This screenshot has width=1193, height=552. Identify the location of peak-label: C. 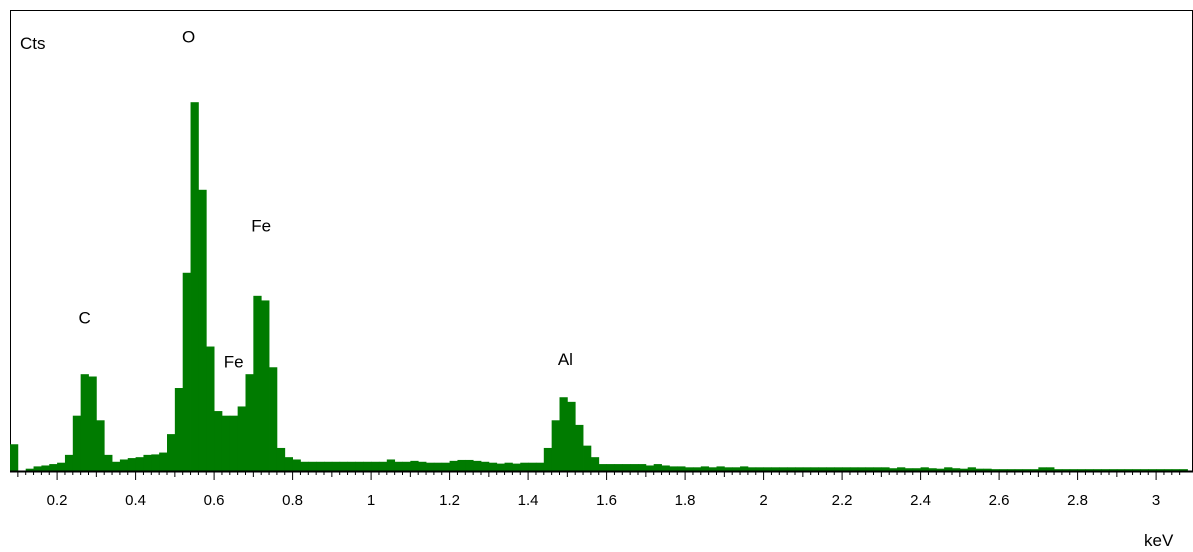
(84, 317).